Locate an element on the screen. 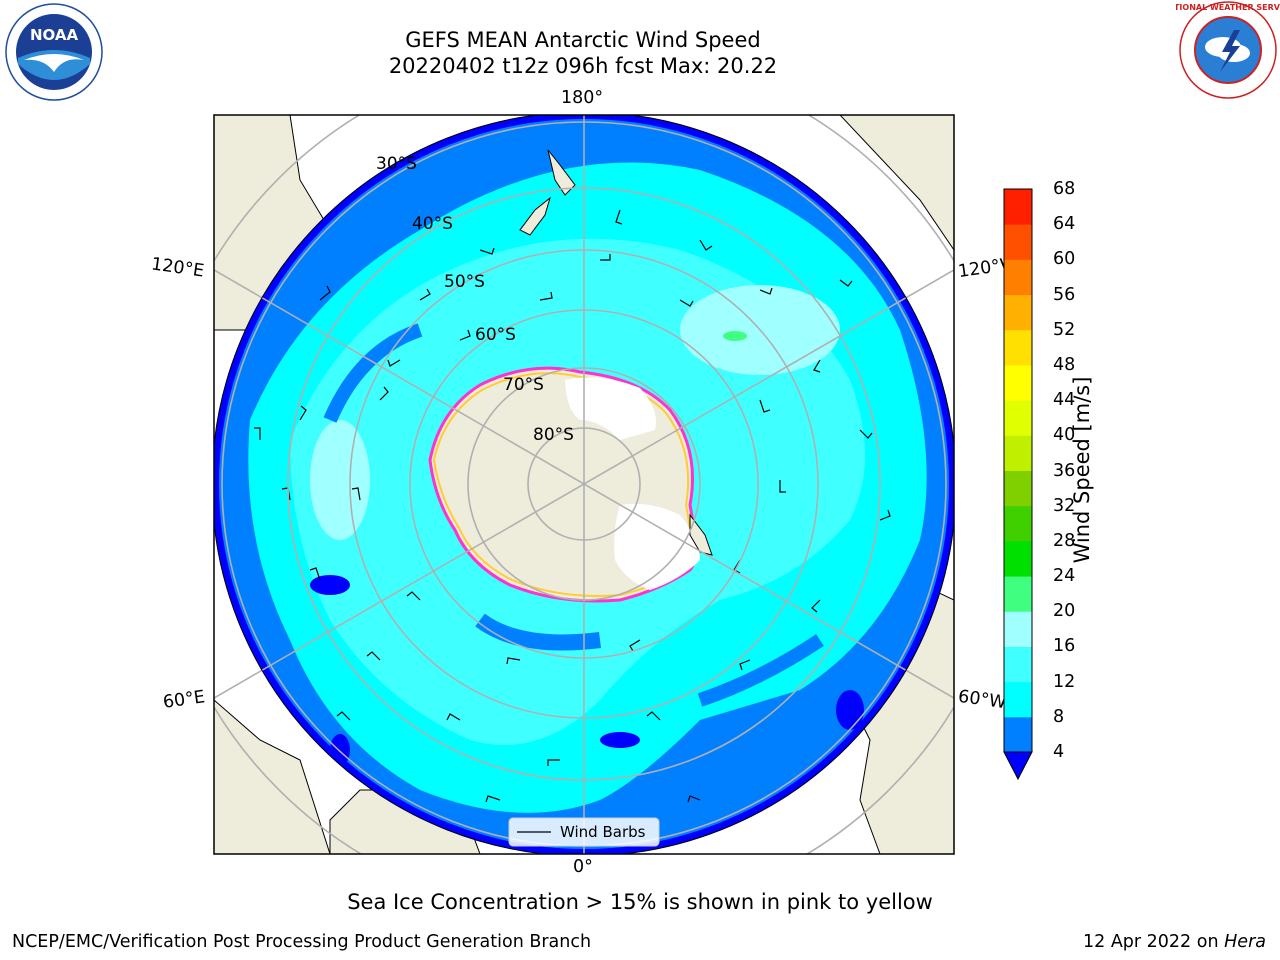 The width and height of the screenshot is (1280, 960). weddell-ice-shelf is located at coordinates (657, 546).